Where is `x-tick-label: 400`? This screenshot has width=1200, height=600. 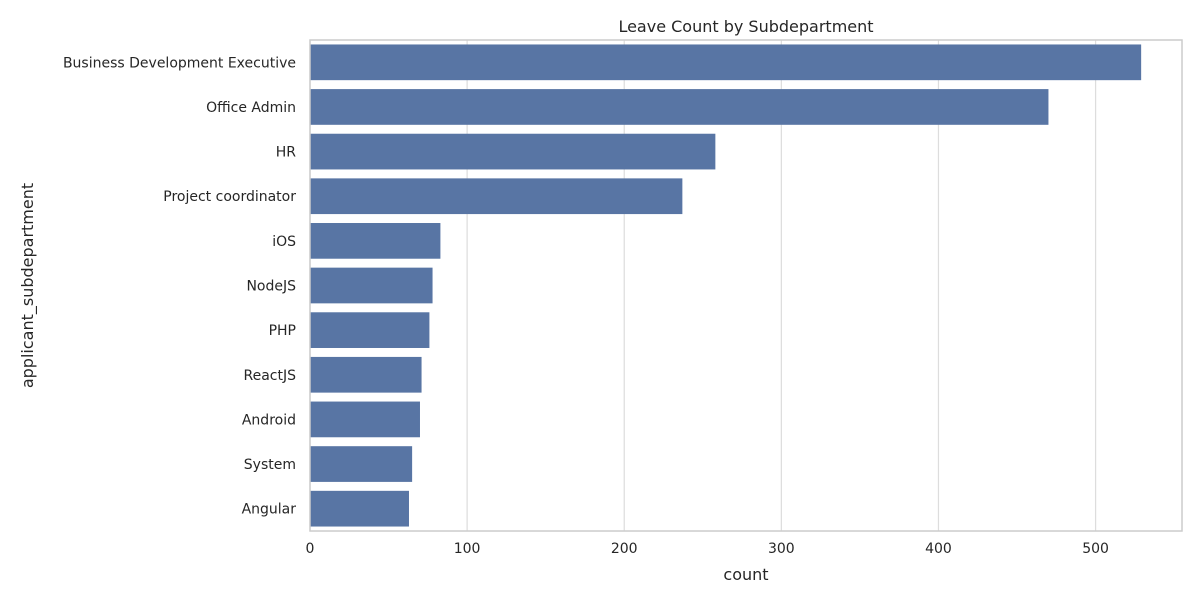 x-tick-label: 400 is located at coordinates (938, 549).